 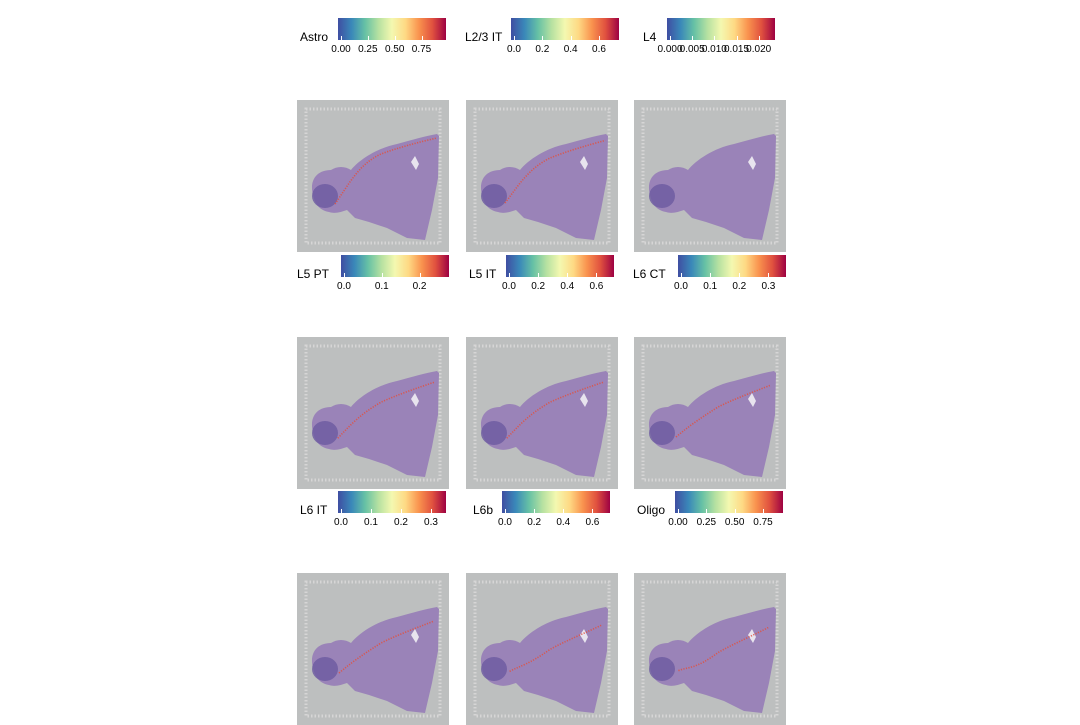 I want to click on colorbar-tick-label: 0.000, so click(x=670, y=49).